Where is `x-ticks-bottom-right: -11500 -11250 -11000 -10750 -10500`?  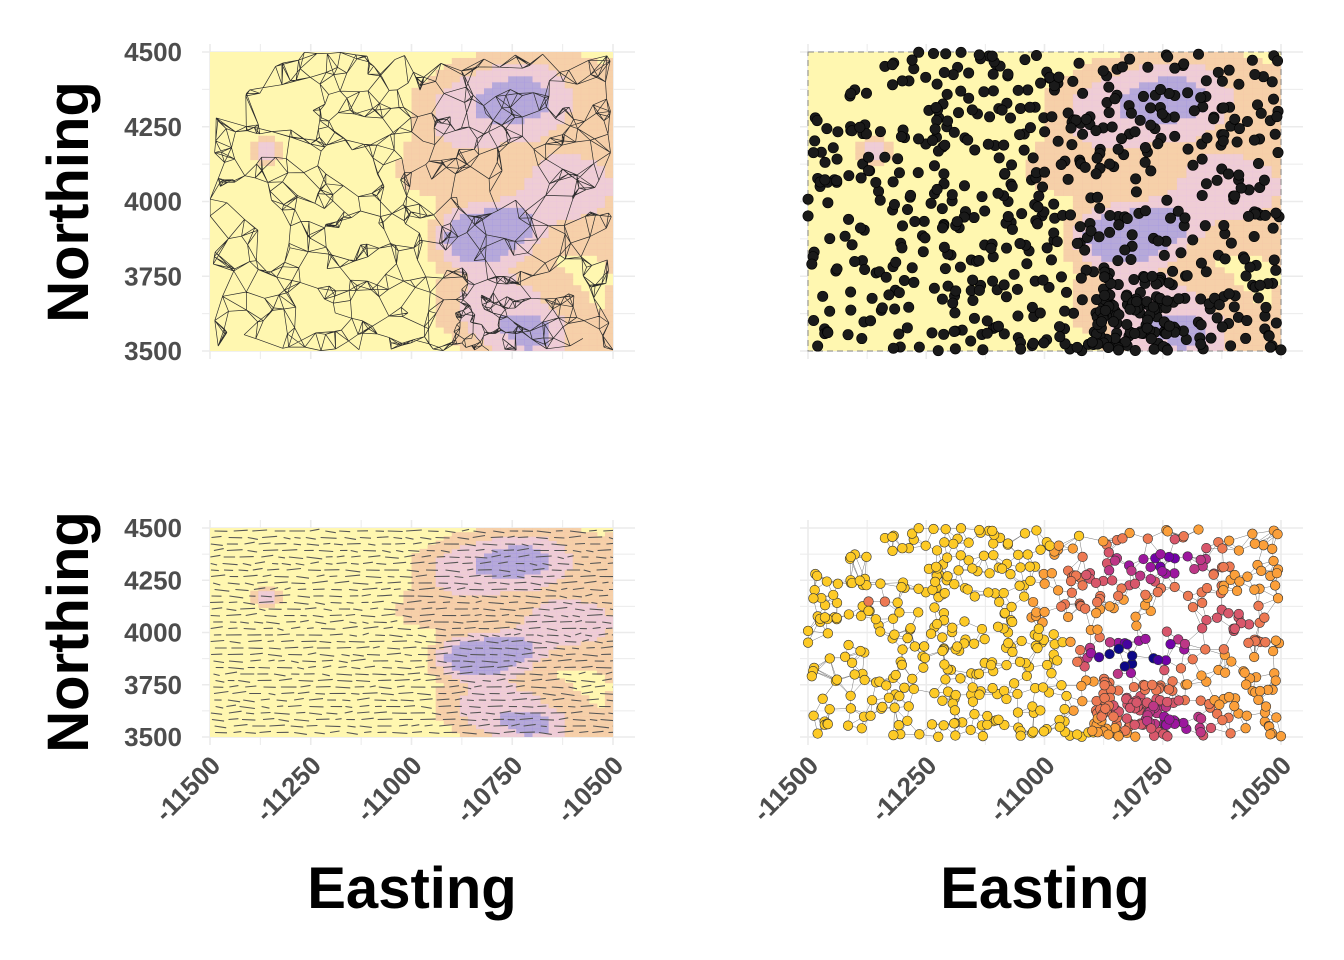
x-ticks-bottom-right: -11500 -11250 -11000 -10750 -10500 is located at coordinates (1022, 789).